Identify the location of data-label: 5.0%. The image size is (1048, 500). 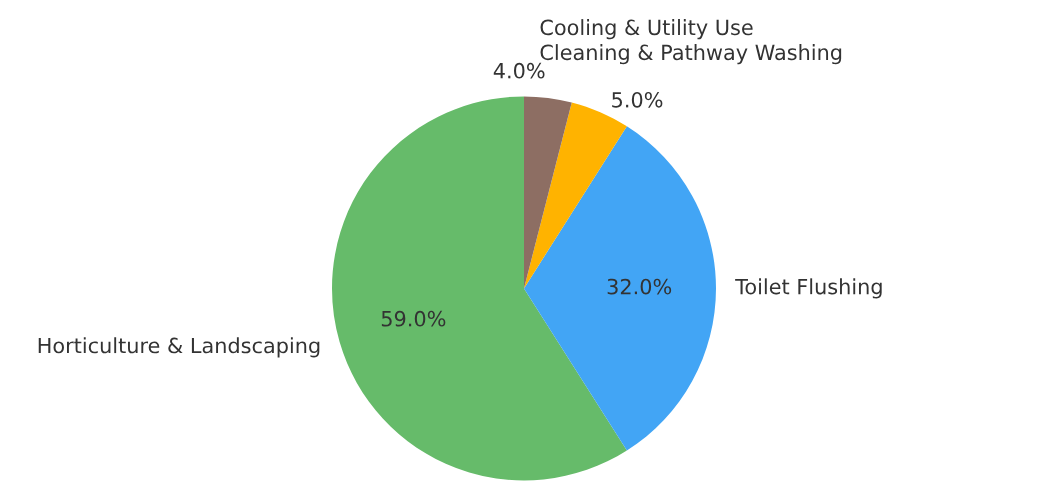
(637, 99).